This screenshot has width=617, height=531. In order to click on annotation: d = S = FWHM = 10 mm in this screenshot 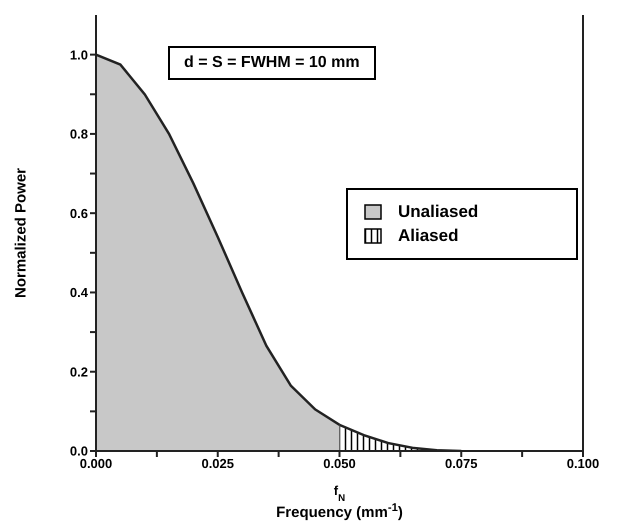, I will do `click(272, 63)`.